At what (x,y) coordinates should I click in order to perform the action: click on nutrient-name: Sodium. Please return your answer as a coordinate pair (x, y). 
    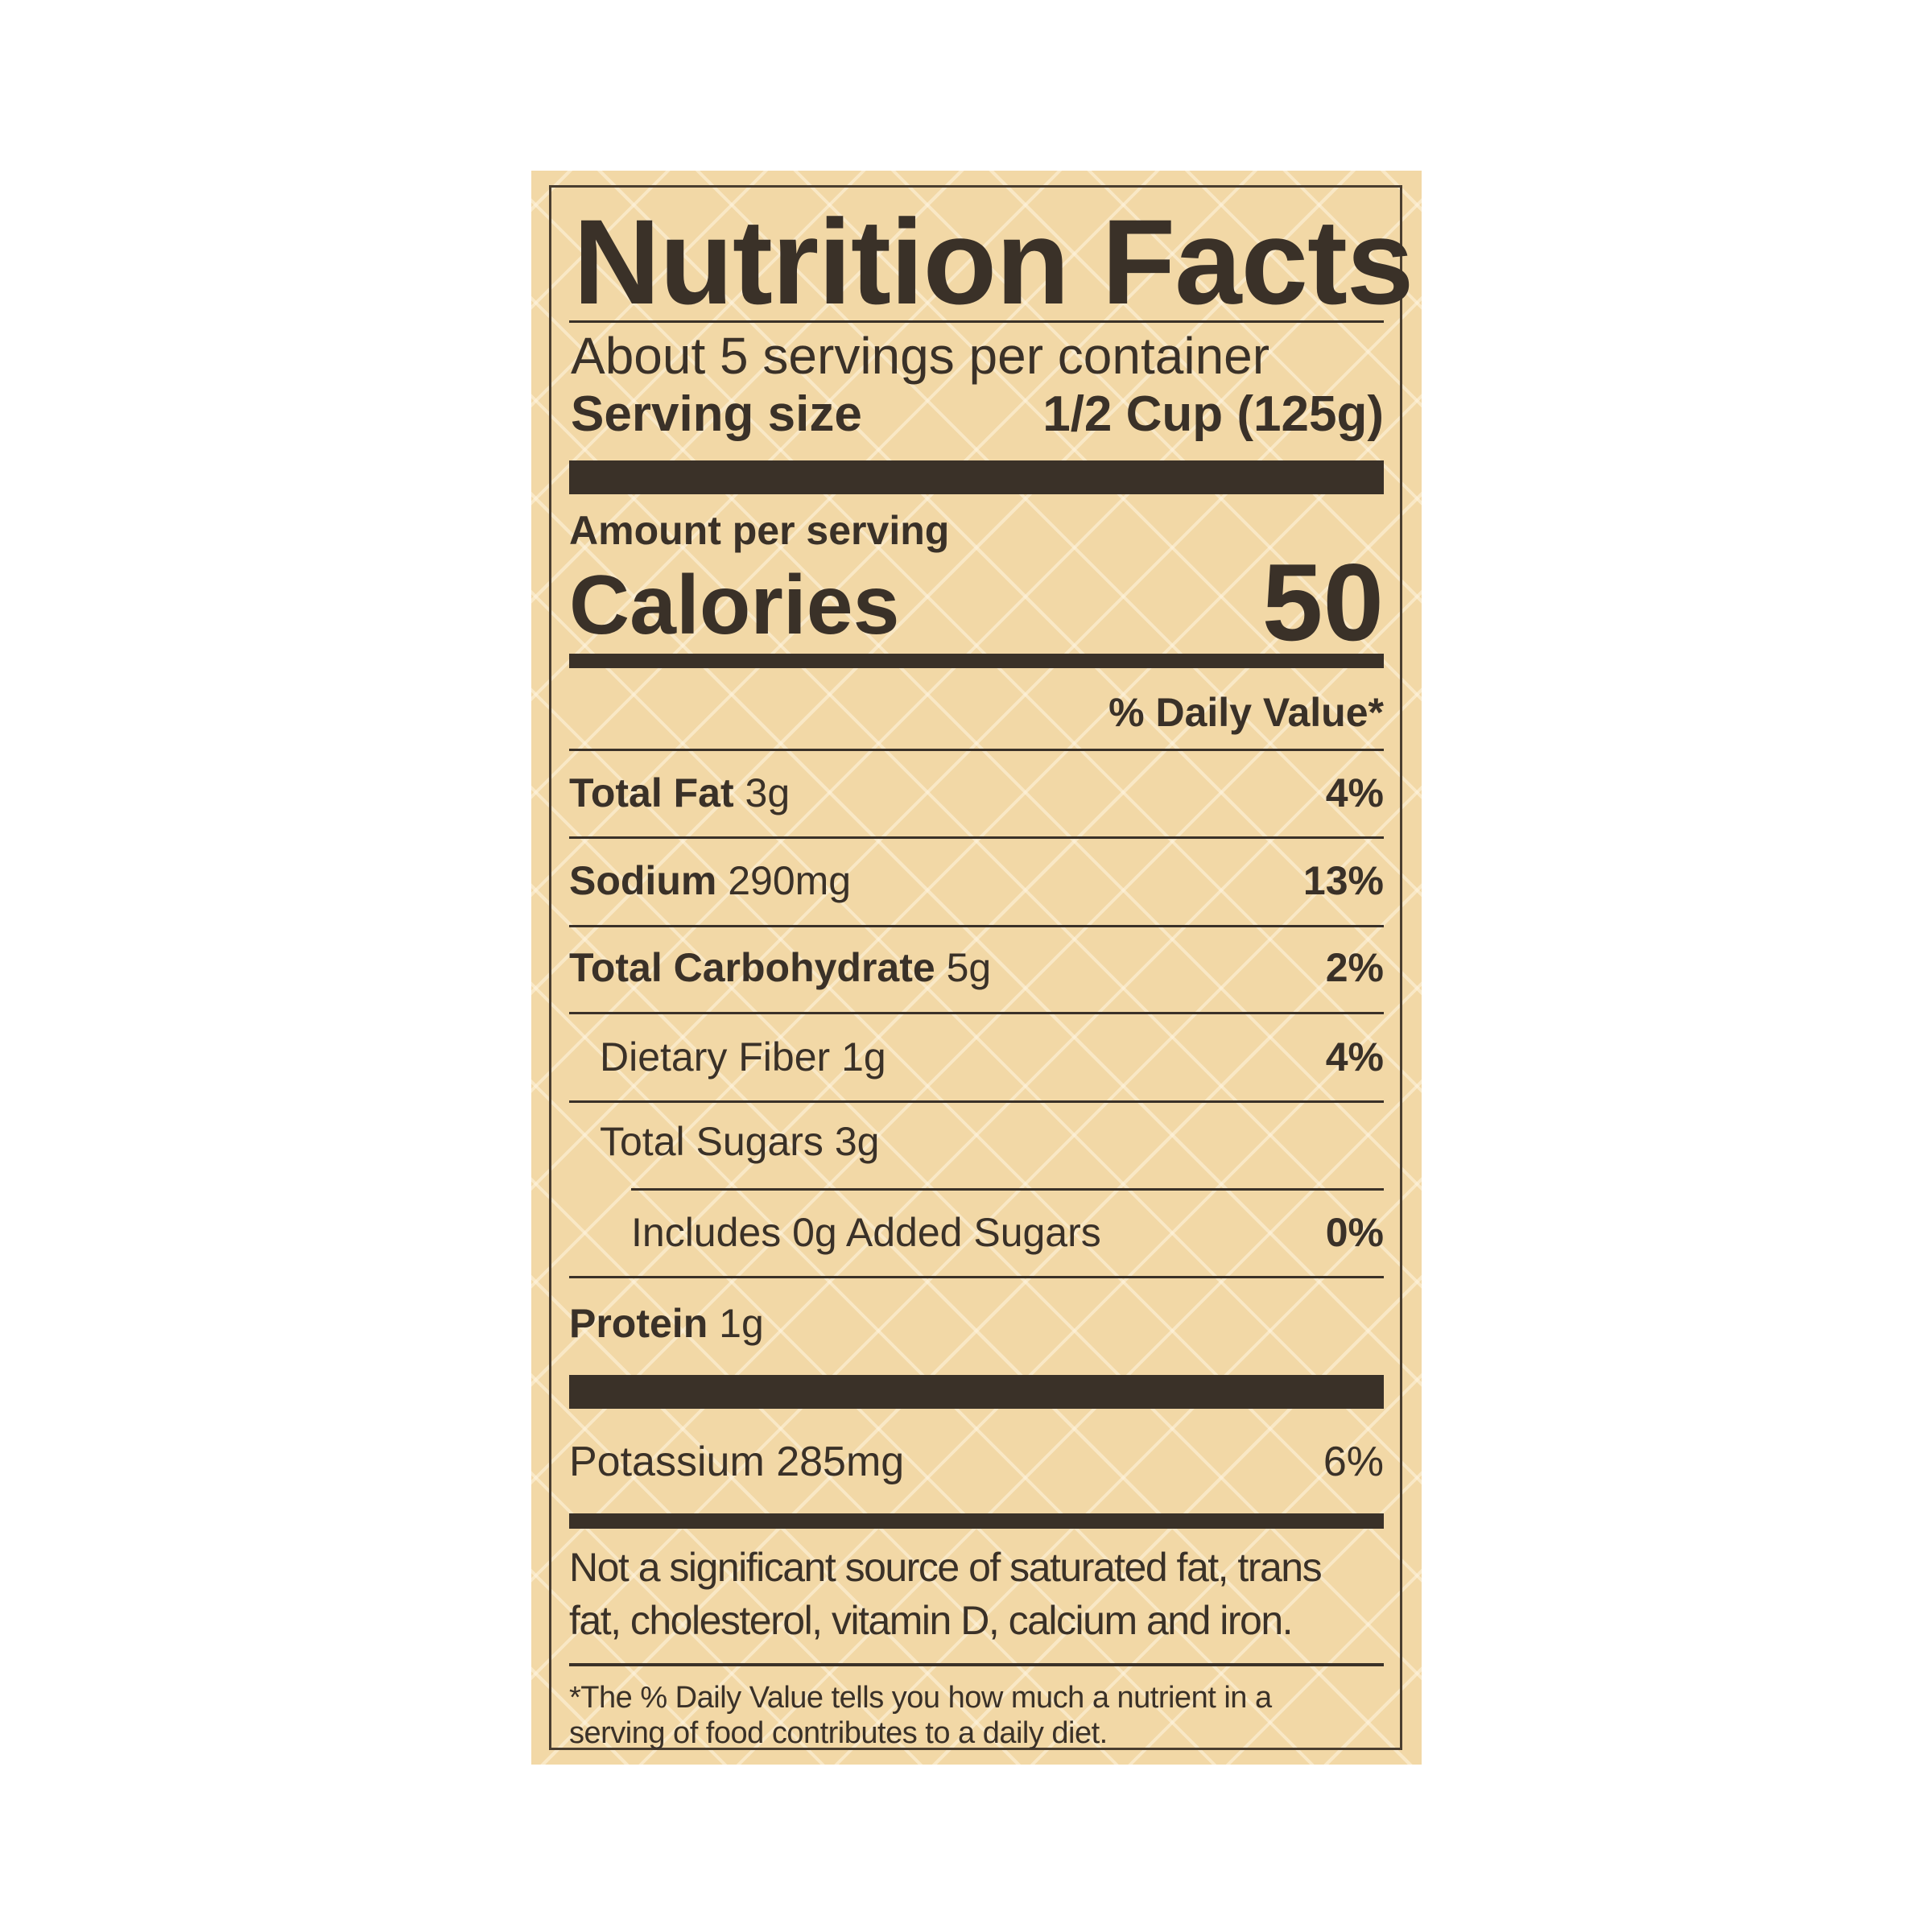
    Looking at the image, I should click on (643, 880).